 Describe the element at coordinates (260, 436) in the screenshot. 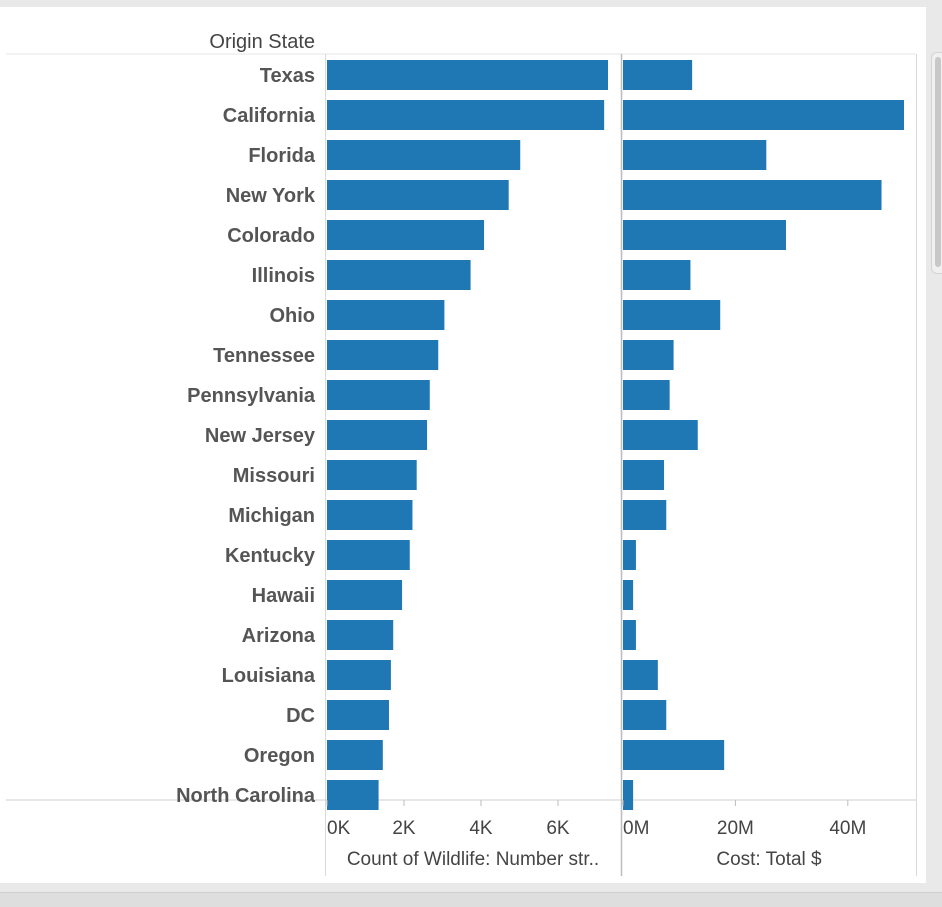

I see `category-label: New Jersey` at that location.